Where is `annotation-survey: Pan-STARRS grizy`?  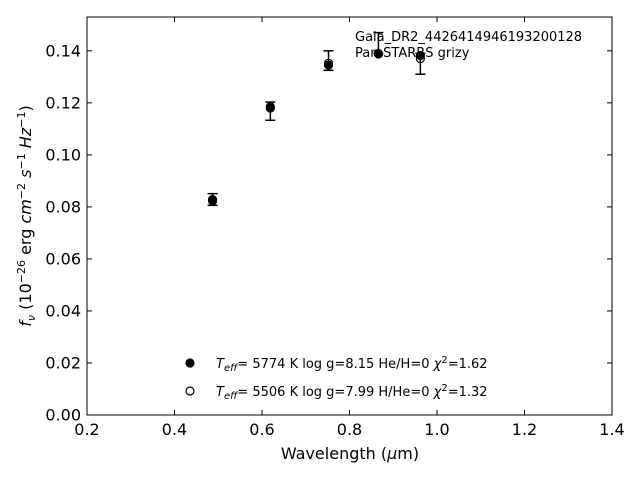 annotation-survey: Pan-STARRS grizy is located at coordinates (412, 53).